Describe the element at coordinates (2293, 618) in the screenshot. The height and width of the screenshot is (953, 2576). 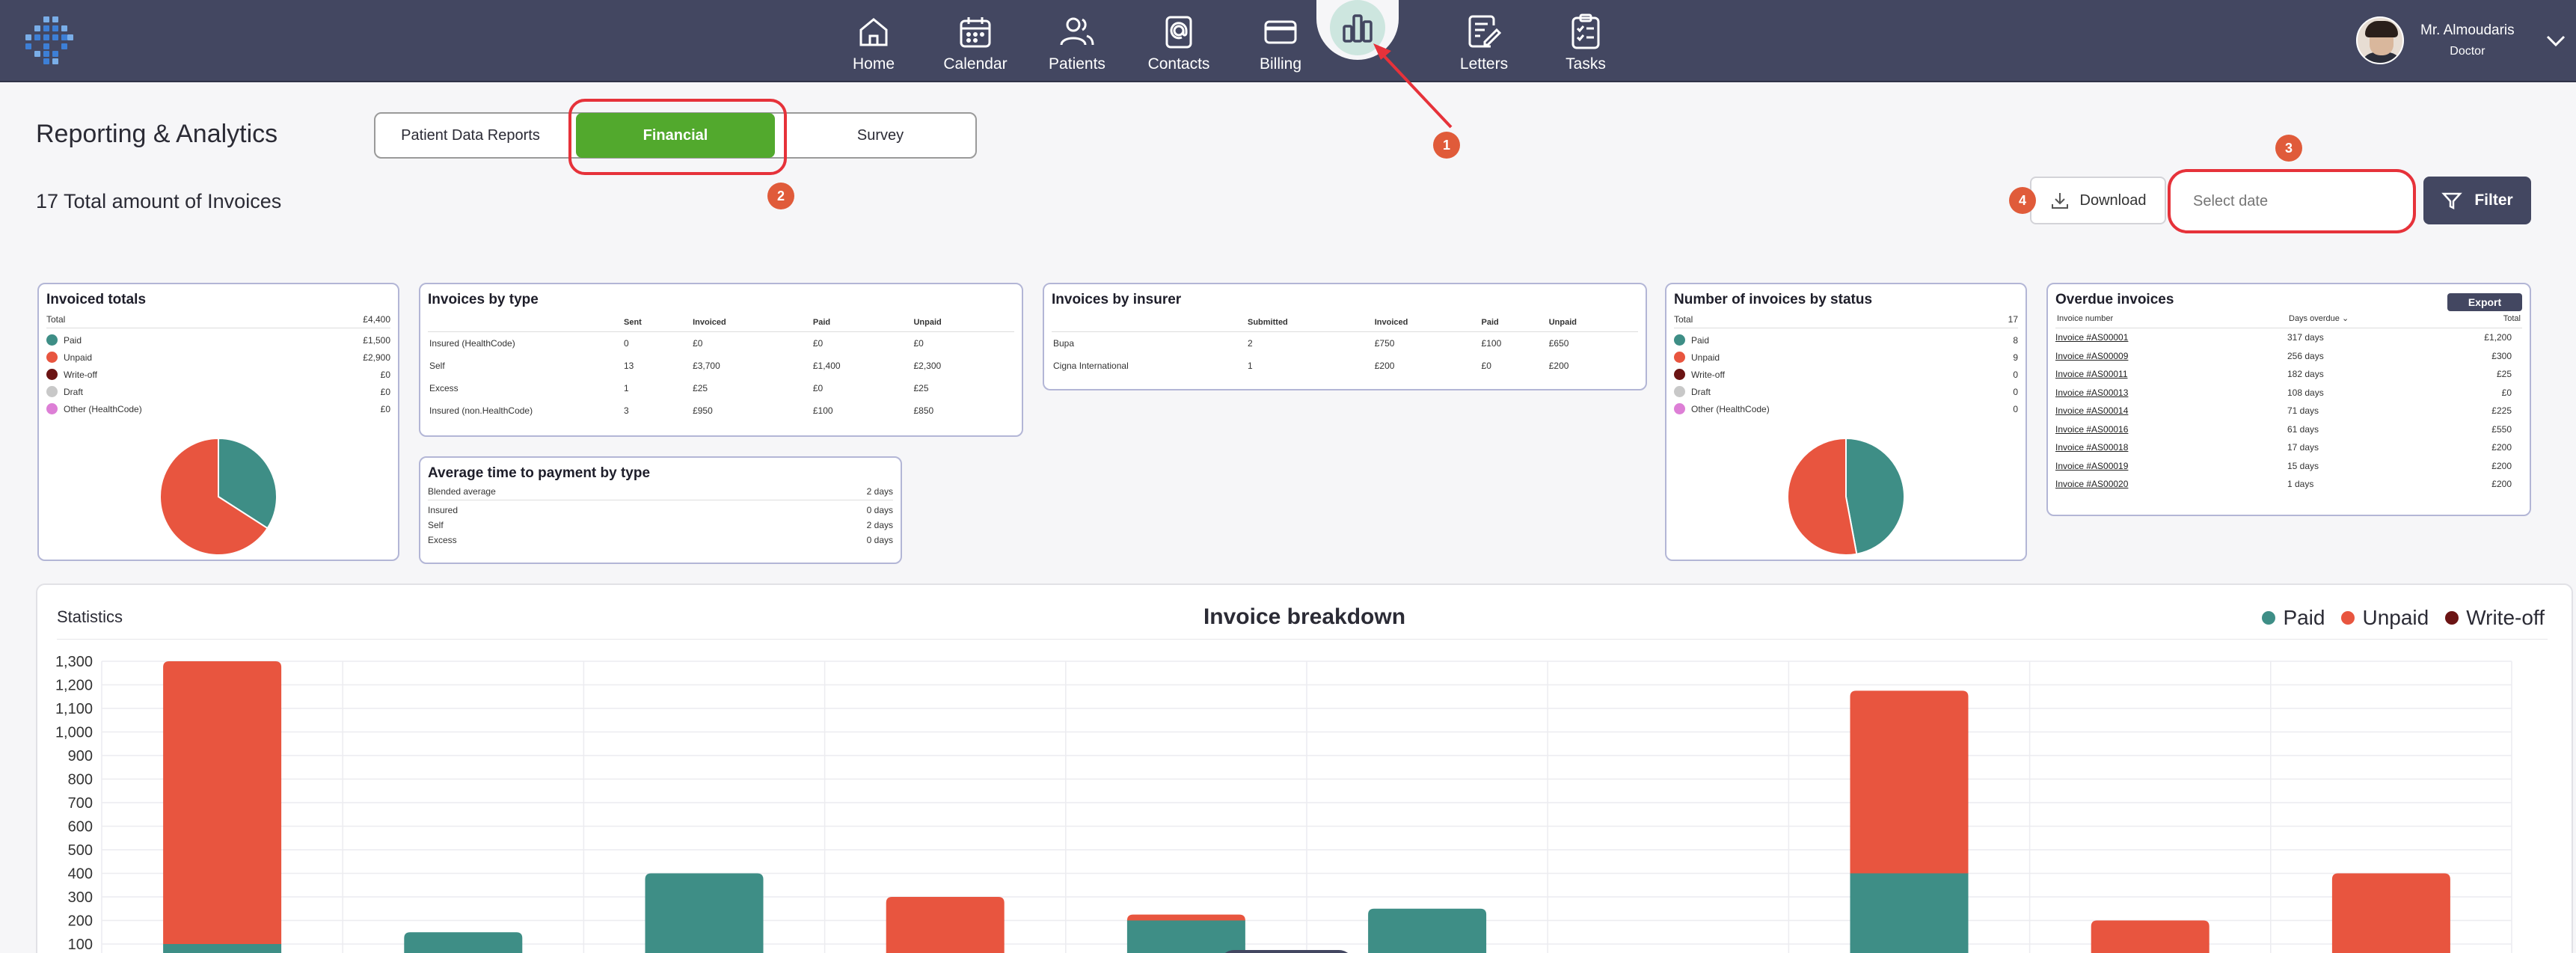
I see `legend-paid: Paid` at that location.